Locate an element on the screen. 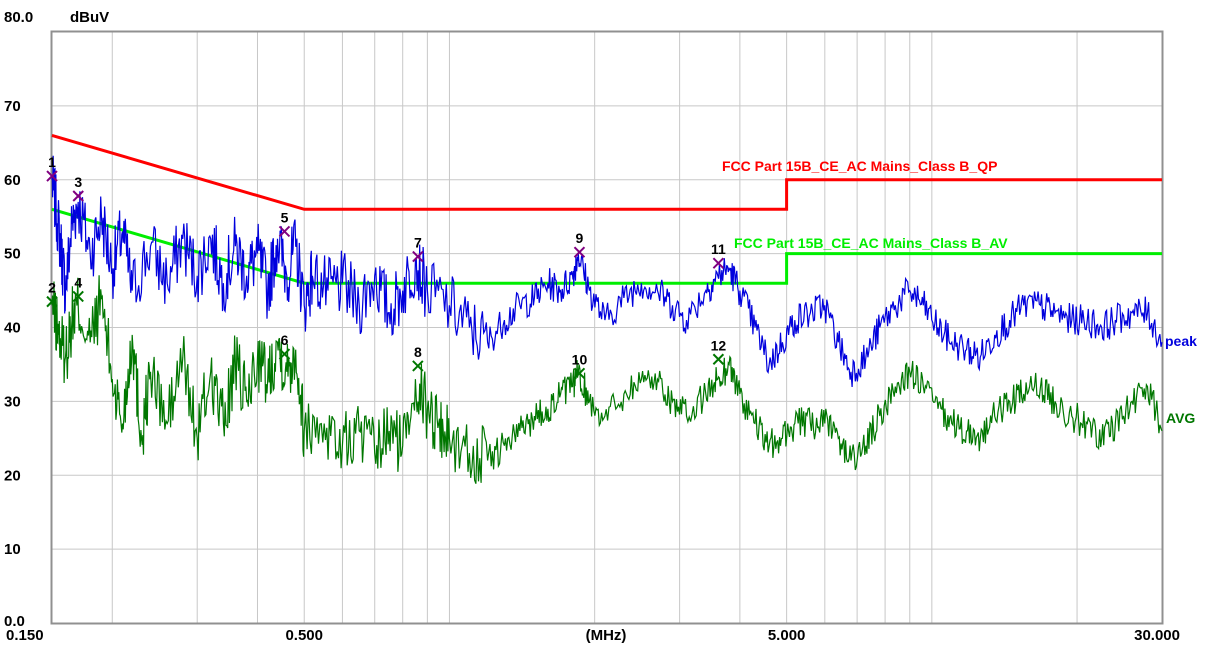  marker-label: 10 is located at coordinates (580, 359).